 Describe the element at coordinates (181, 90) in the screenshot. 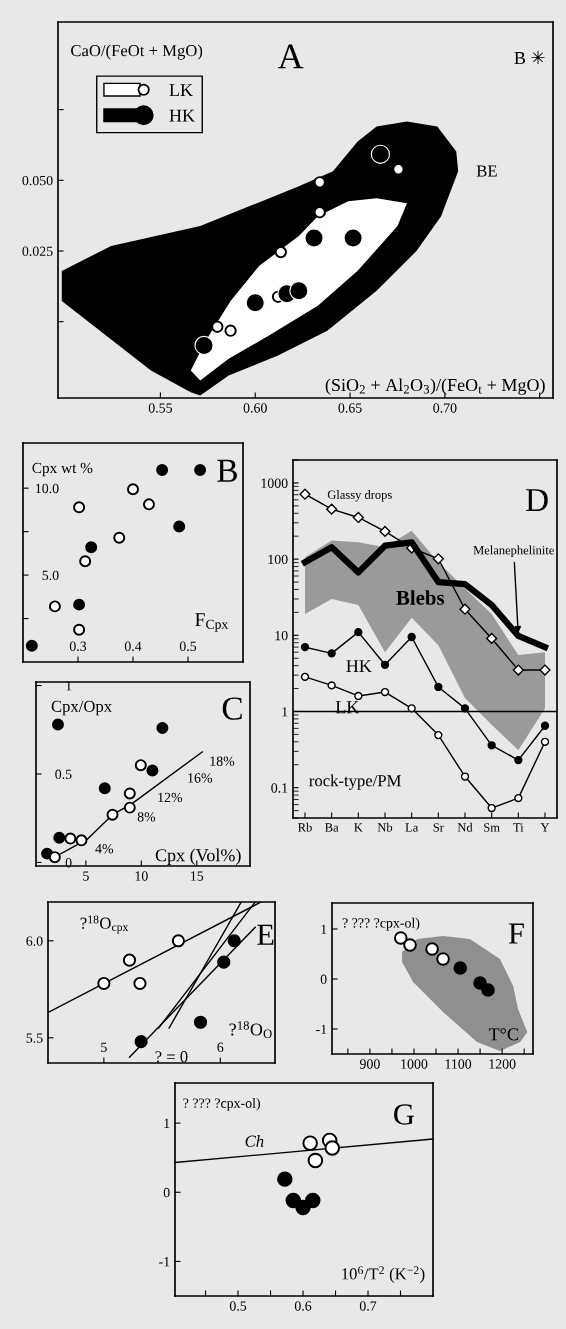

I see `legend-label: LK` at that location.